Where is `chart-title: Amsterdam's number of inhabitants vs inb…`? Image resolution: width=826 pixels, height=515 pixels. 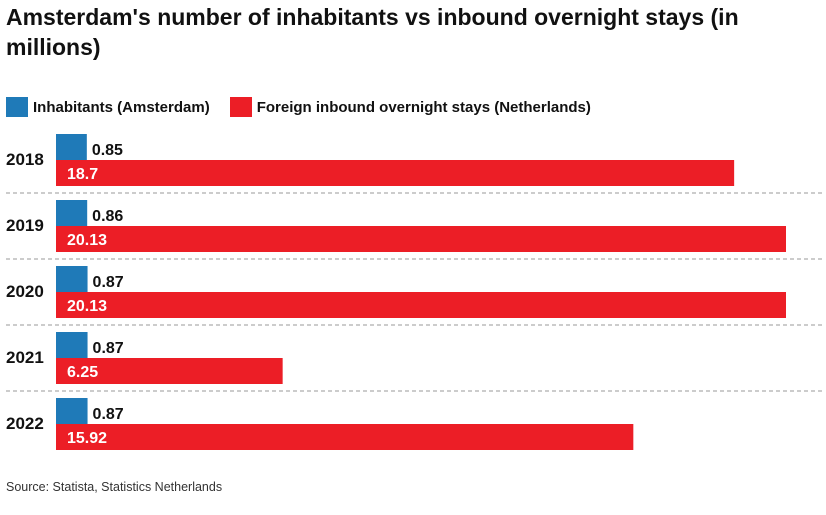
chart-title: Amsterdam's number of inhabitants vs inb… is located at coordinates (372, 32).